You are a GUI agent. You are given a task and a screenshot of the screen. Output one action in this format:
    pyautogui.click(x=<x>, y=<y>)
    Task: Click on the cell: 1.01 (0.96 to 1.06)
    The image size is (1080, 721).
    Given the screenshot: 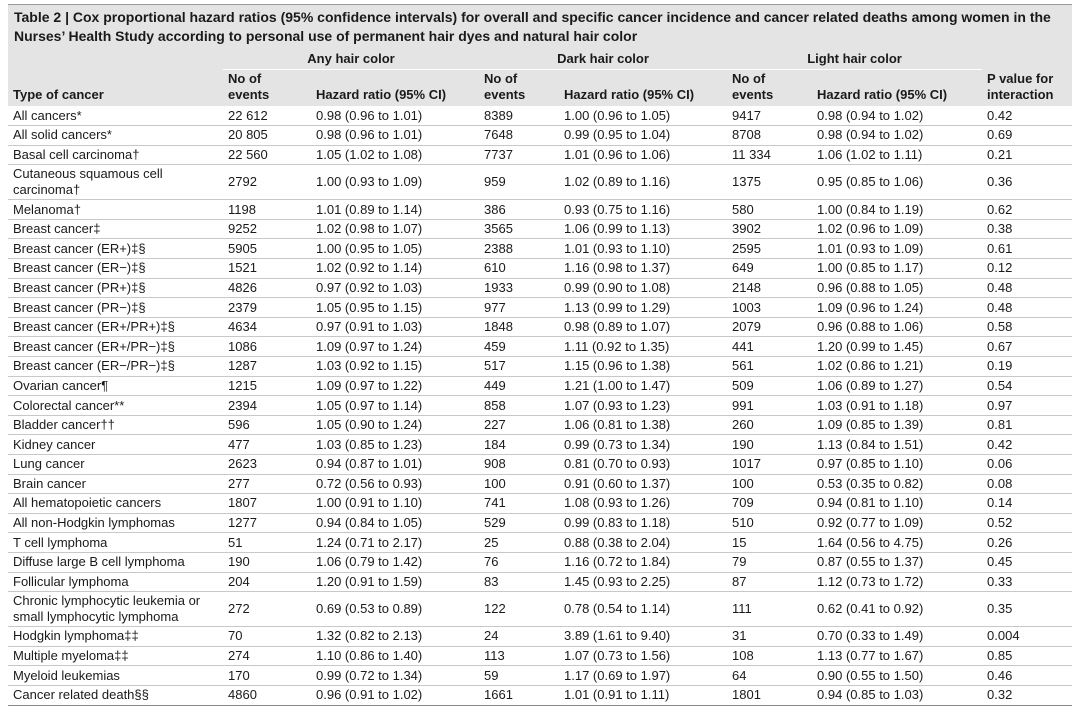 What is the action you would take?
    pyautogui.click(x=643, y=155)
    